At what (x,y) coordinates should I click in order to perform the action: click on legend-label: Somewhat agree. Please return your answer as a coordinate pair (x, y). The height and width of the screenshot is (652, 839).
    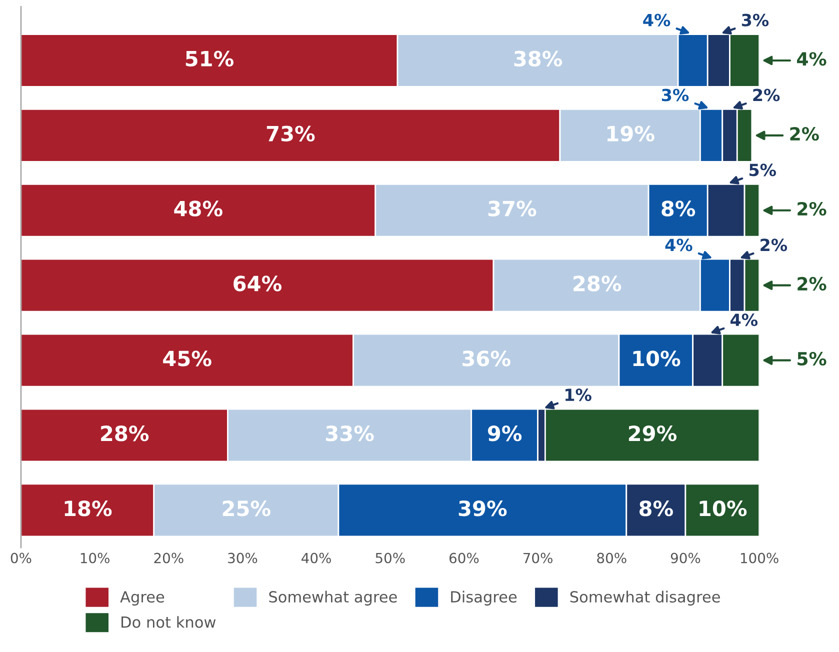
    Looking at the image, I should click on (333, 598).